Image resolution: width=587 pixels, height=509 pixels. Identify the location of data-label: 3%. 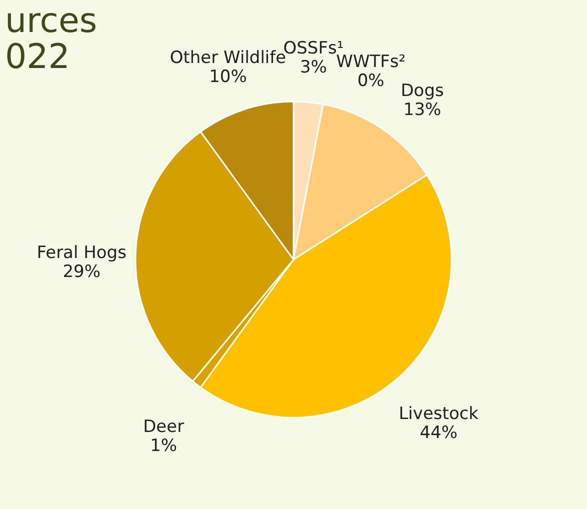
(313, 67).